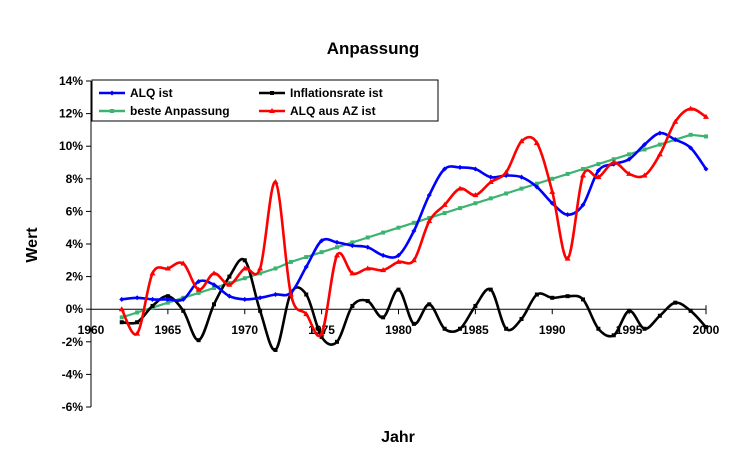 This screenshot has width=750, height=466. I want to click on legend-label-alq-ist: ALQ ist, so click(151, 93).